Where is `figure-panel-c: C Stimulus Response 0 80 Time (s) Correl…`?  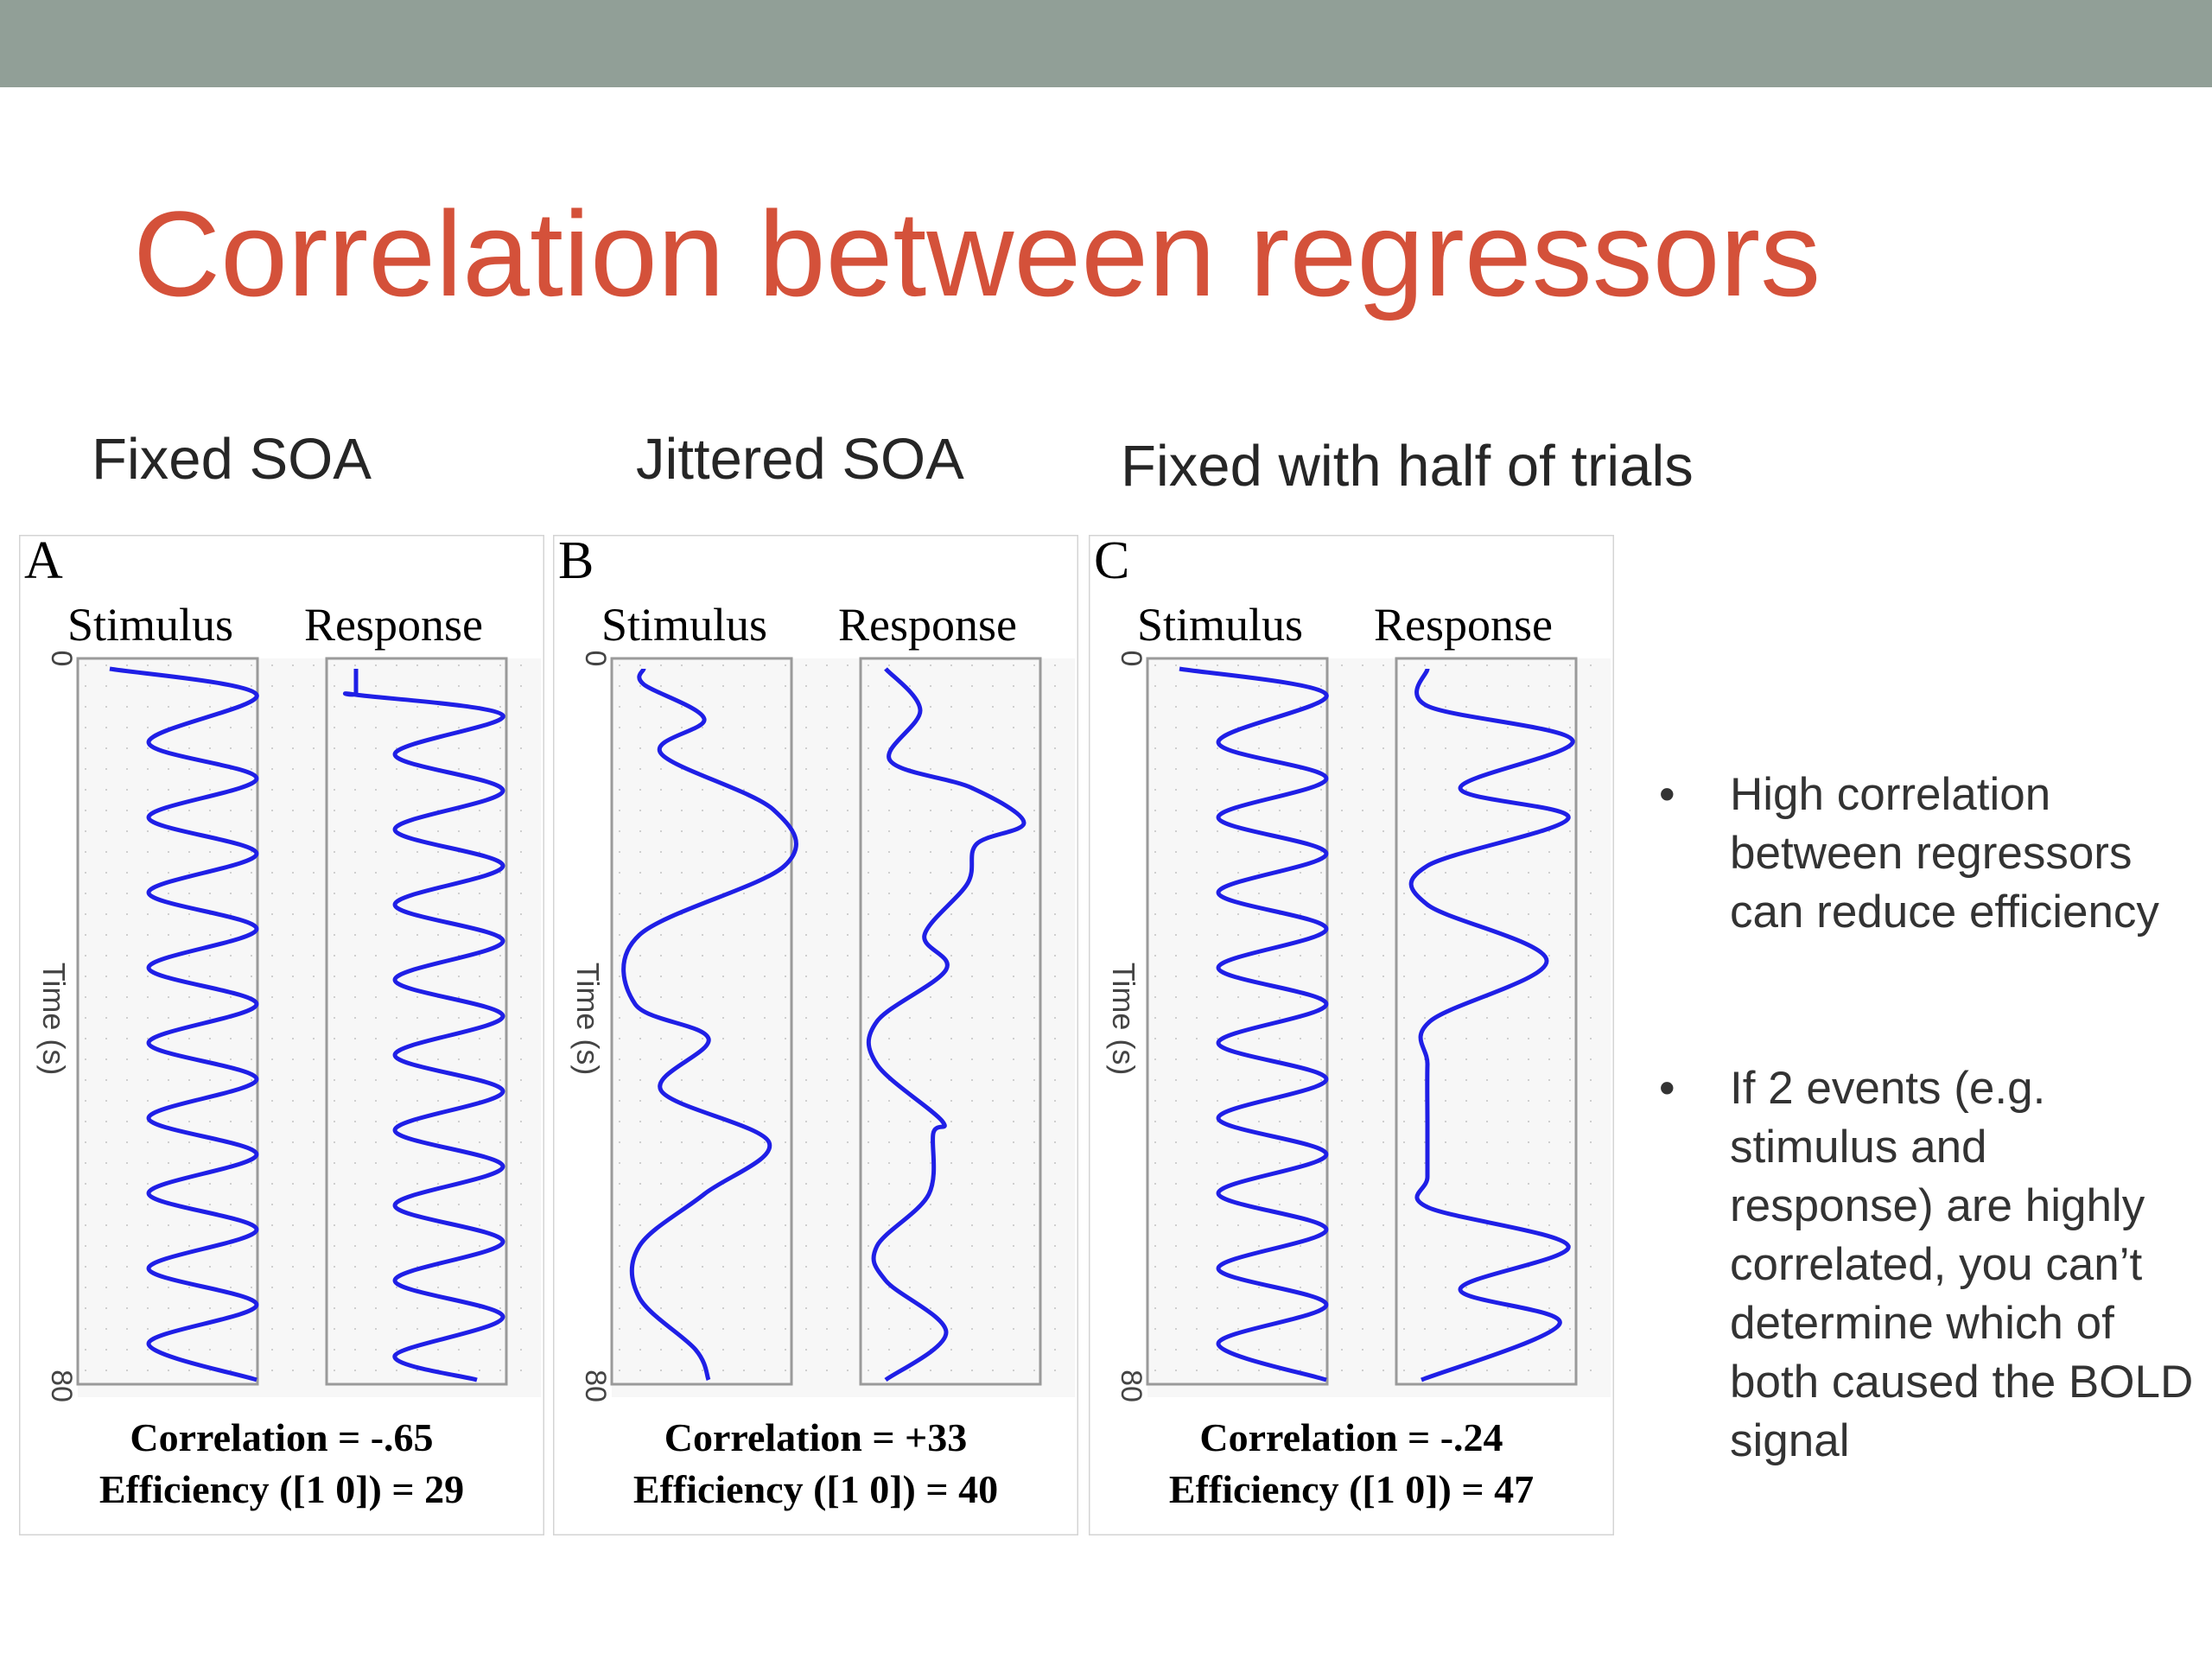 figure-panel-c: C Stimulus Response 0 80 Time (s) Correl… is located at coordinates (1351, 1035).